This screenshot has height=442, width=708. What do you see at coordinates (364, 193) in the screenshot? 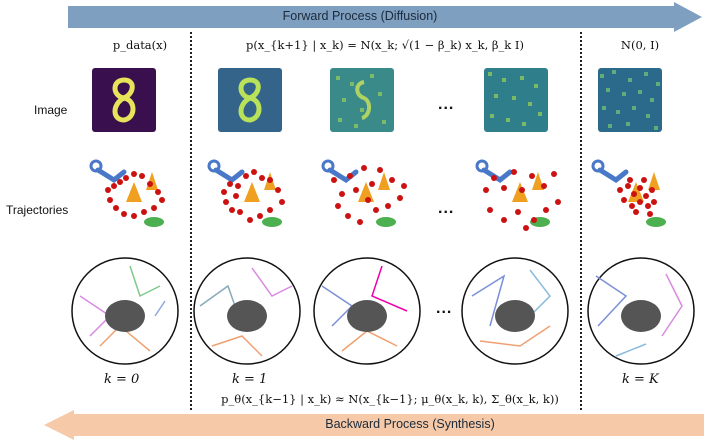
I see `trajectory-step2` at bounding box center [364, 193].